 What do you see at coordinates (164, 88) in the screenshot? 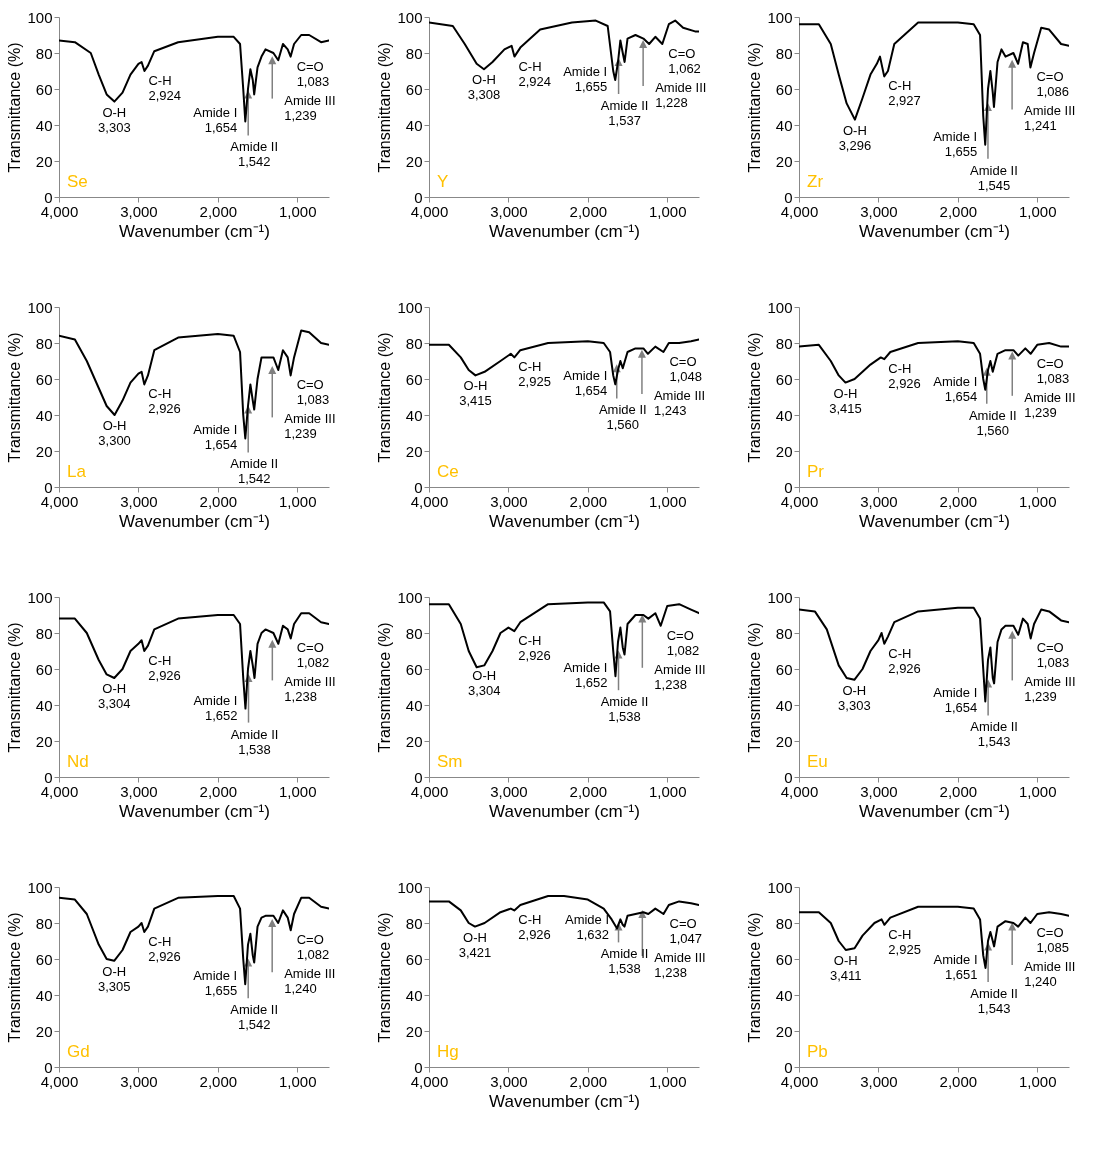
I see `annotation: C-H 2,924` at bounding box center [164, 88].